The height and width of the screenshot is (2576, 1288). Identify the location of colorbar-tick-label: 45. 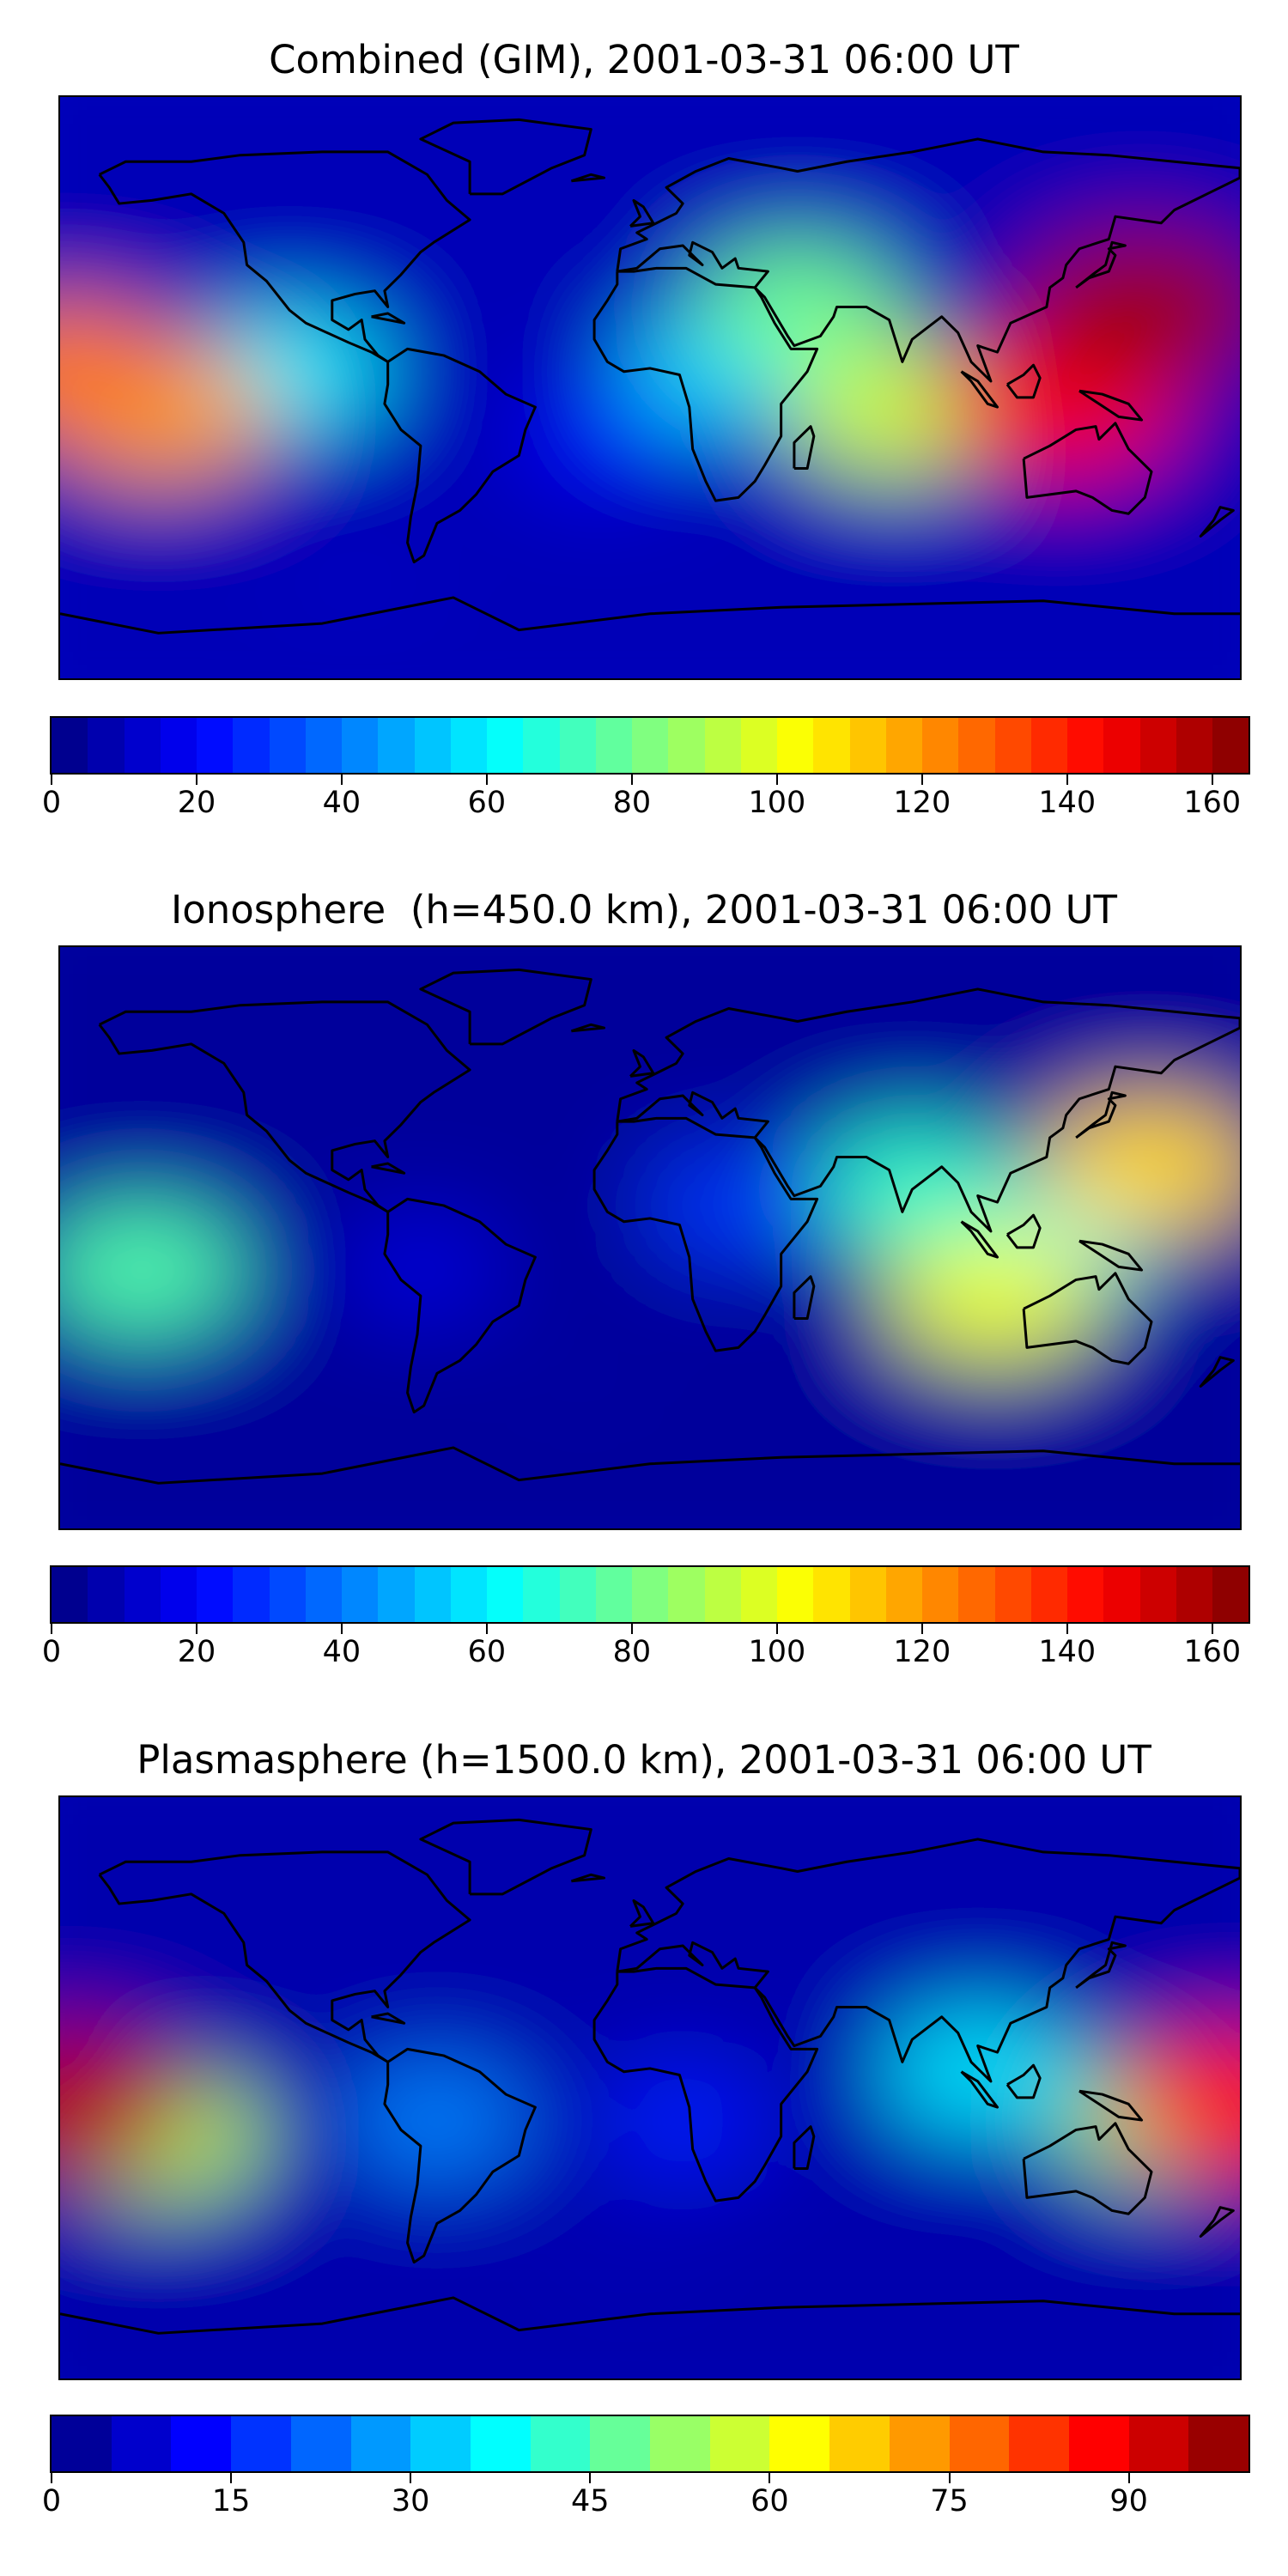
(590, 2501).